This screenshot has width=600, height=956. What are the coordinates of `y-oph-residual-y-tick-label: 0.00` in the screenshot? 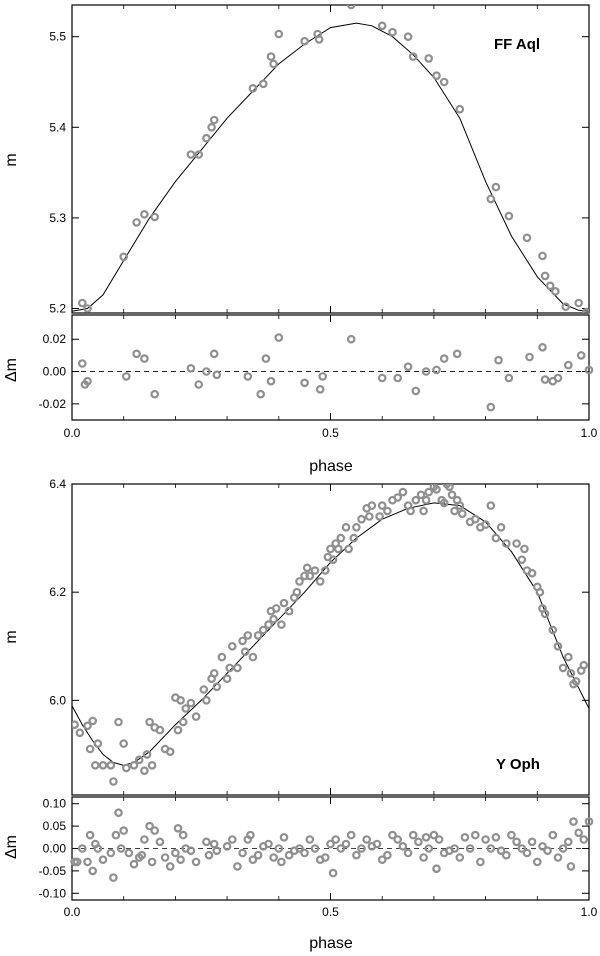 It's located at (55, 849).